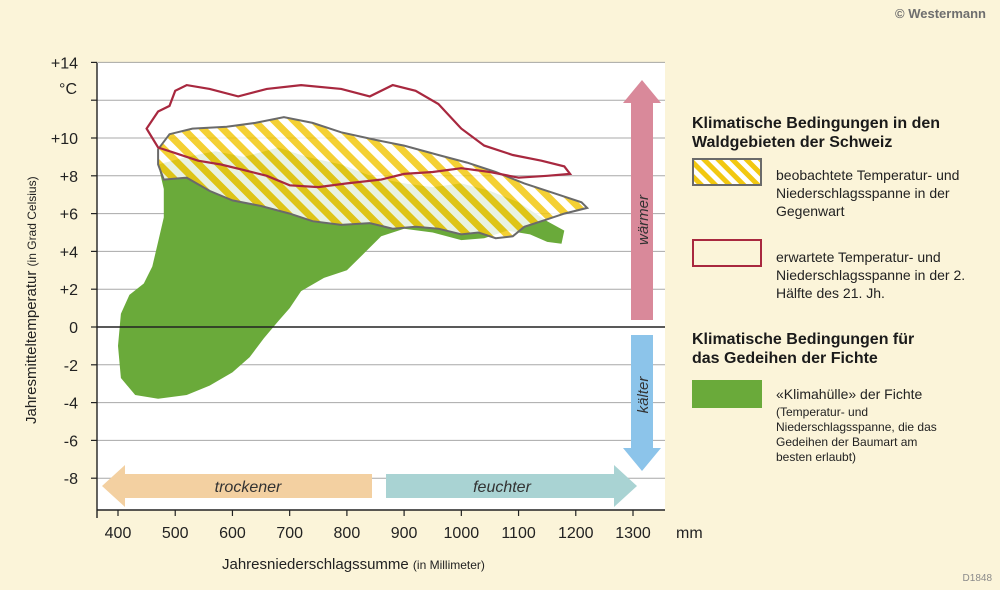 This screenshot has width=1000, height=590. What do you see at coordinates (502, 487) in the screenshot?
I see `wetter-label: feuchter` at bounding box center [502, 487].